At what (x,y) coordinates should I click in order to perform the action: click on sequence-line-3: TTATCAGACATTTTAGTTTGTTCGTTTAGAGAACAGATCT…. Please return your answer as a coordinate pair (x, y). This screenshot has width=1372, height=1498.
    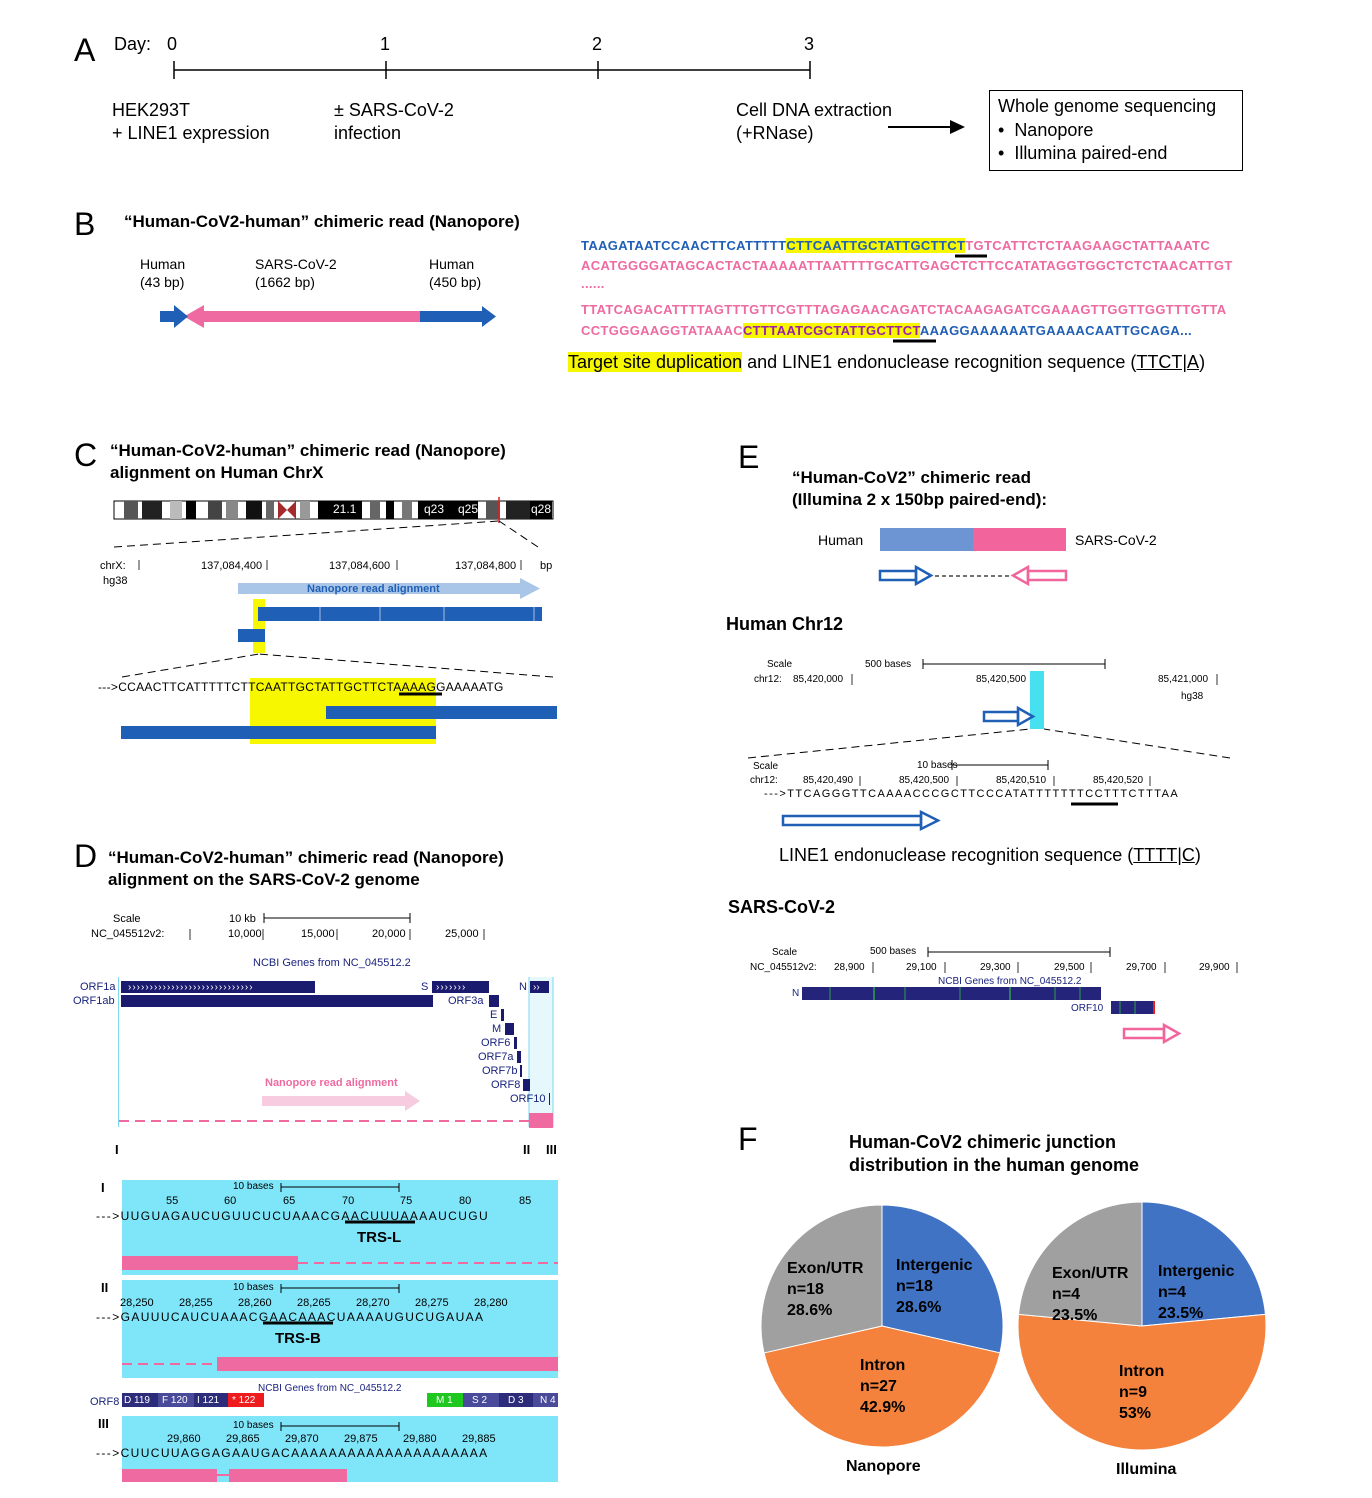
    Looking at the image, I should click on (904, 309).